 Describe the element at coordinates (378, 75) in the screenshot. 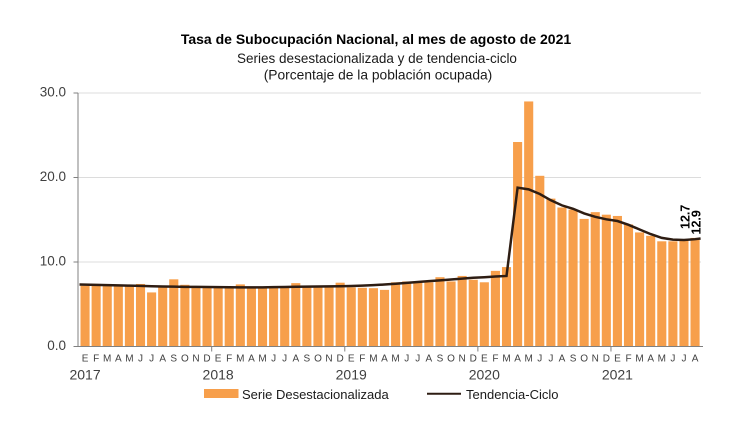

I see `svg-text:(Porcentaje de la población oc: (Porcentaje de la población ocupada)` at that location.